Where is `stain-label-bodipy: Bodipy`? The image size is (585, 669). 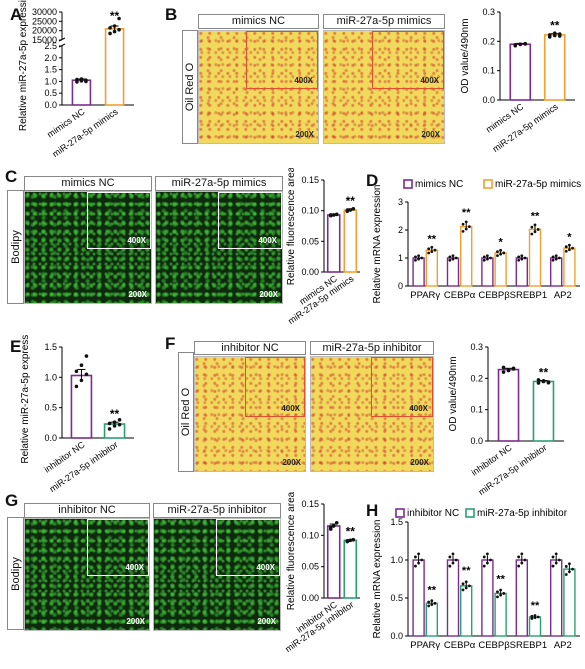
stain-label-bodipy: Bodipy is located at coordinates (15, 247).